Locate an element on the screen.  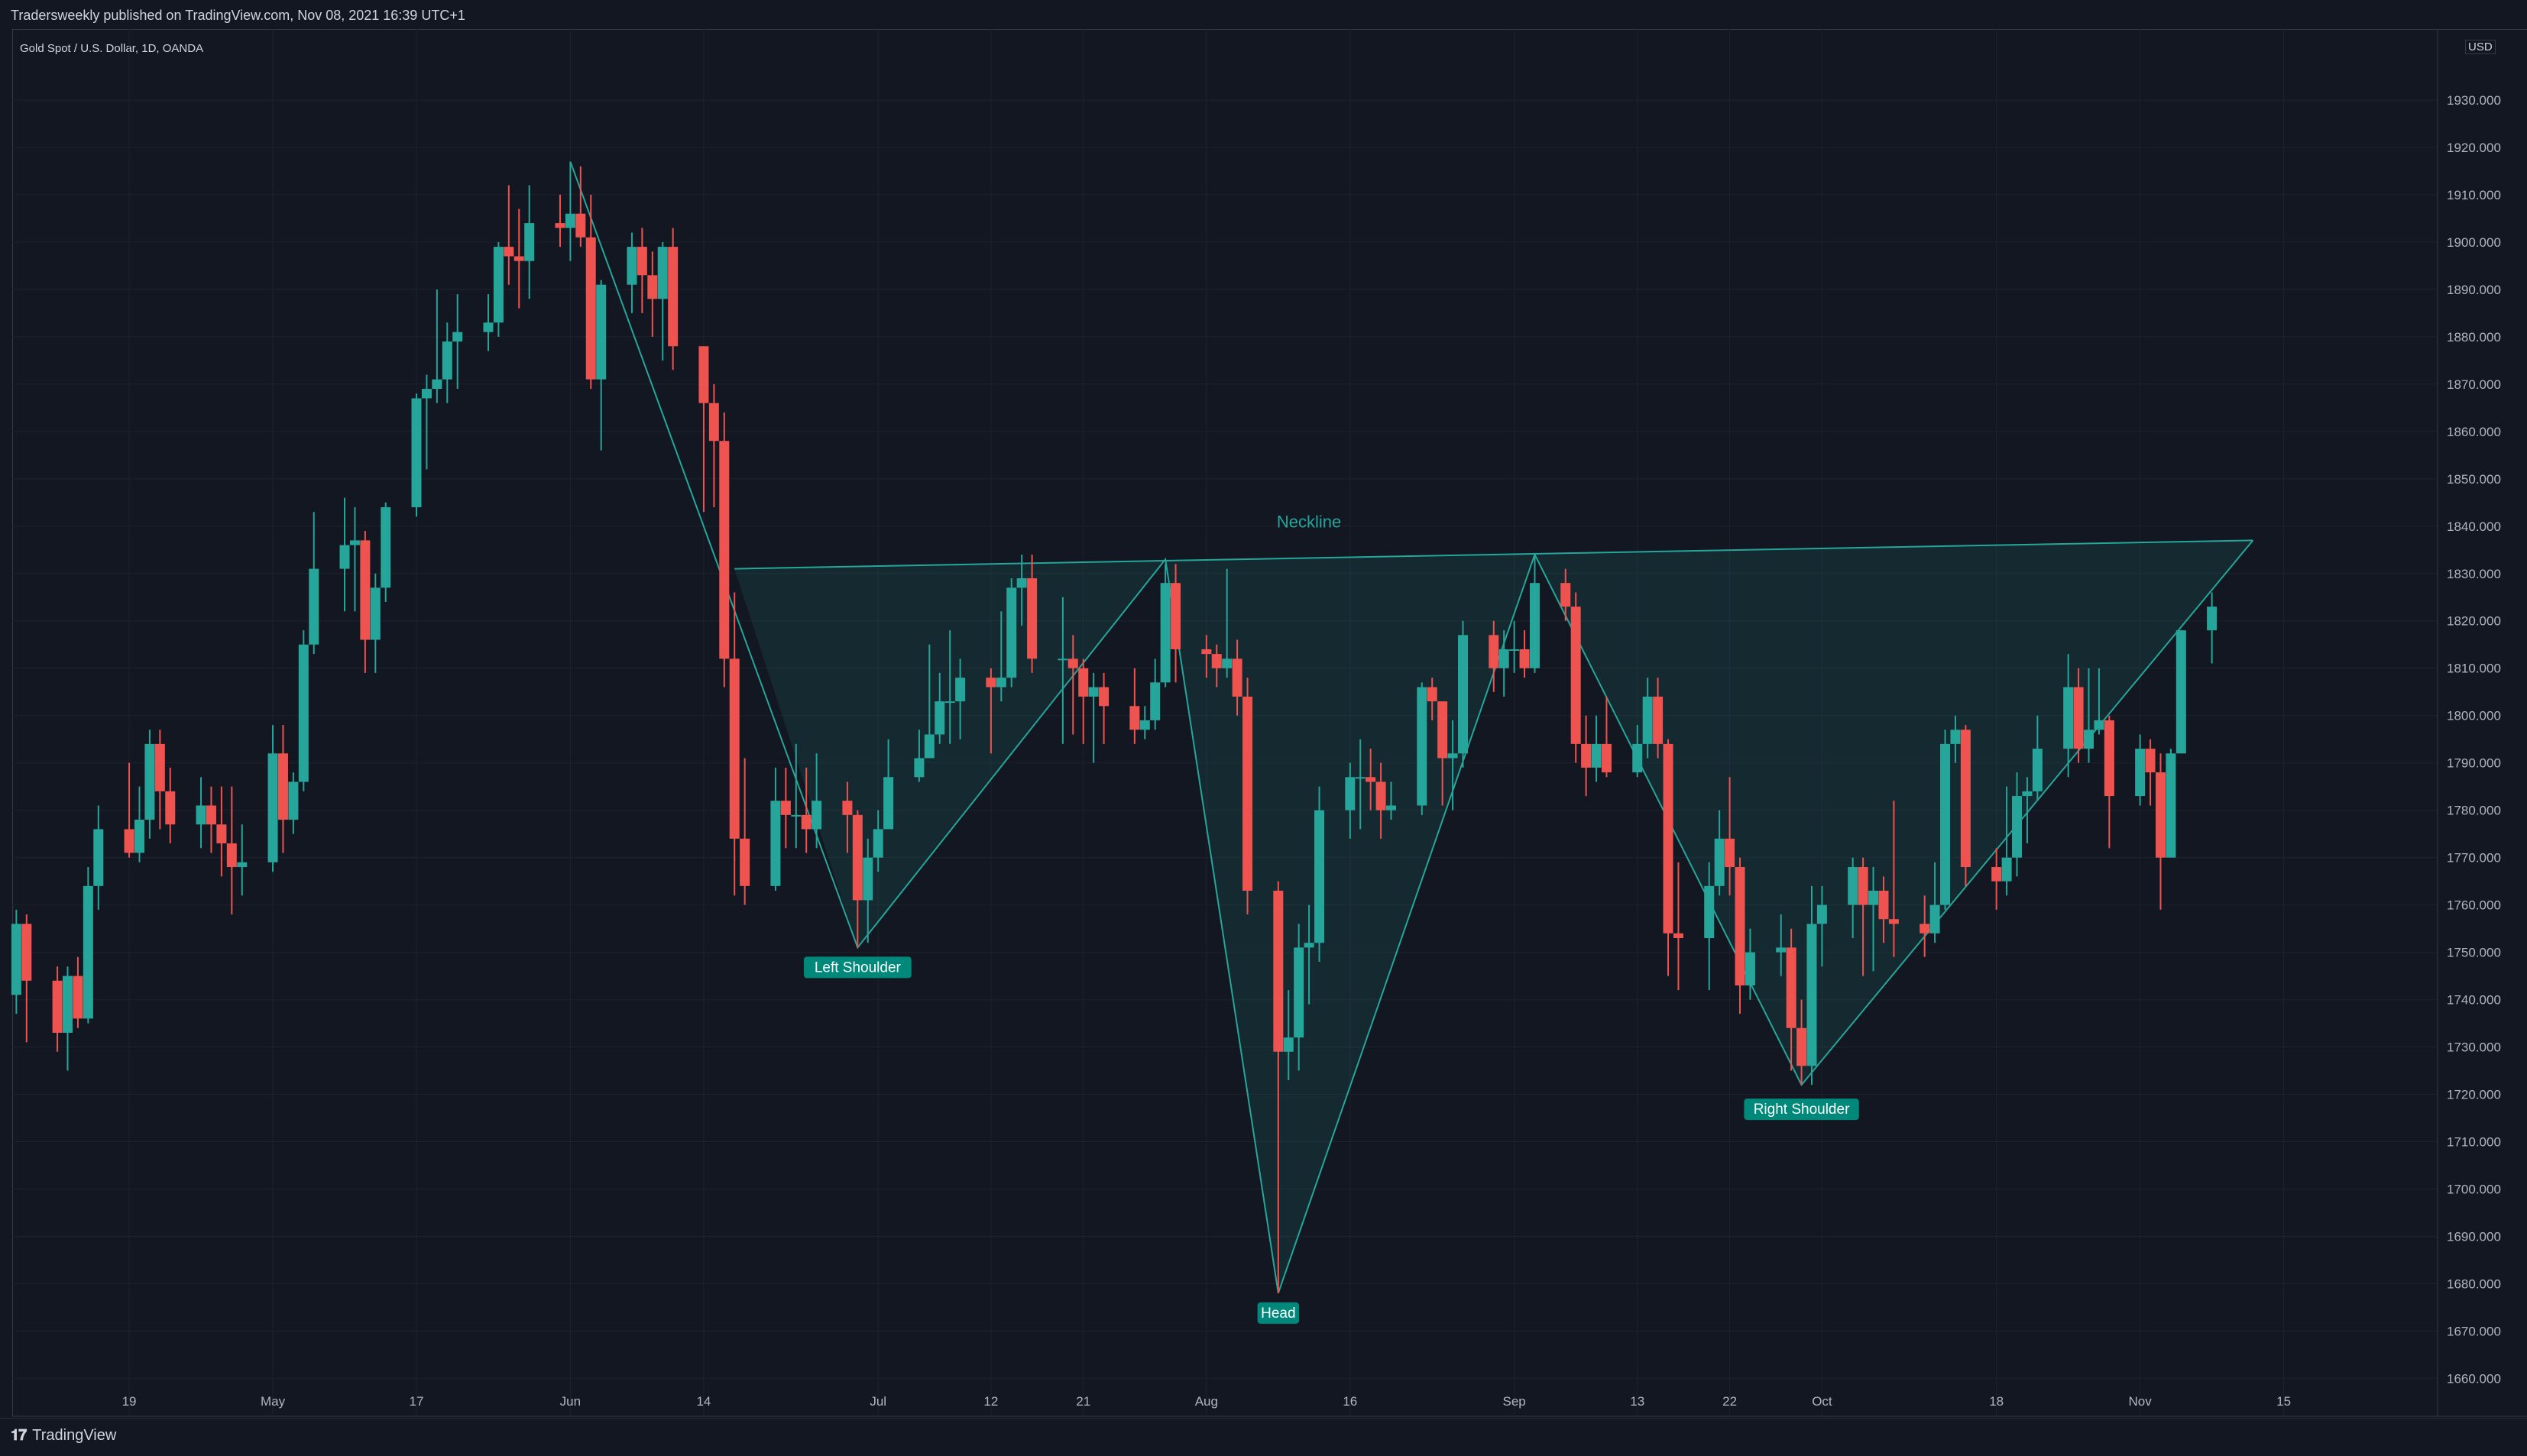
y-tick-label: 1860.000 is located at coordinates (2474, 432).